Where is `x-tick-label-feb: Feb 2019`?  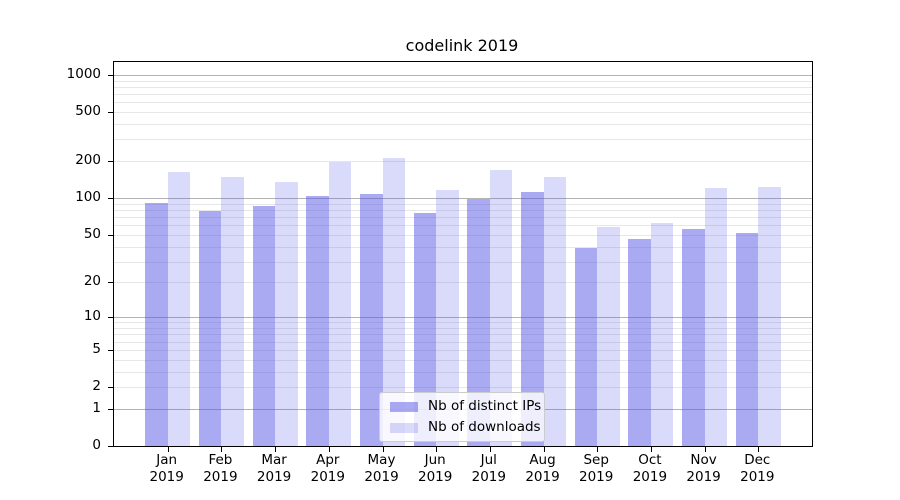
x-tick-label-feb: Feb 2019 is located at coordinates (220, 469).